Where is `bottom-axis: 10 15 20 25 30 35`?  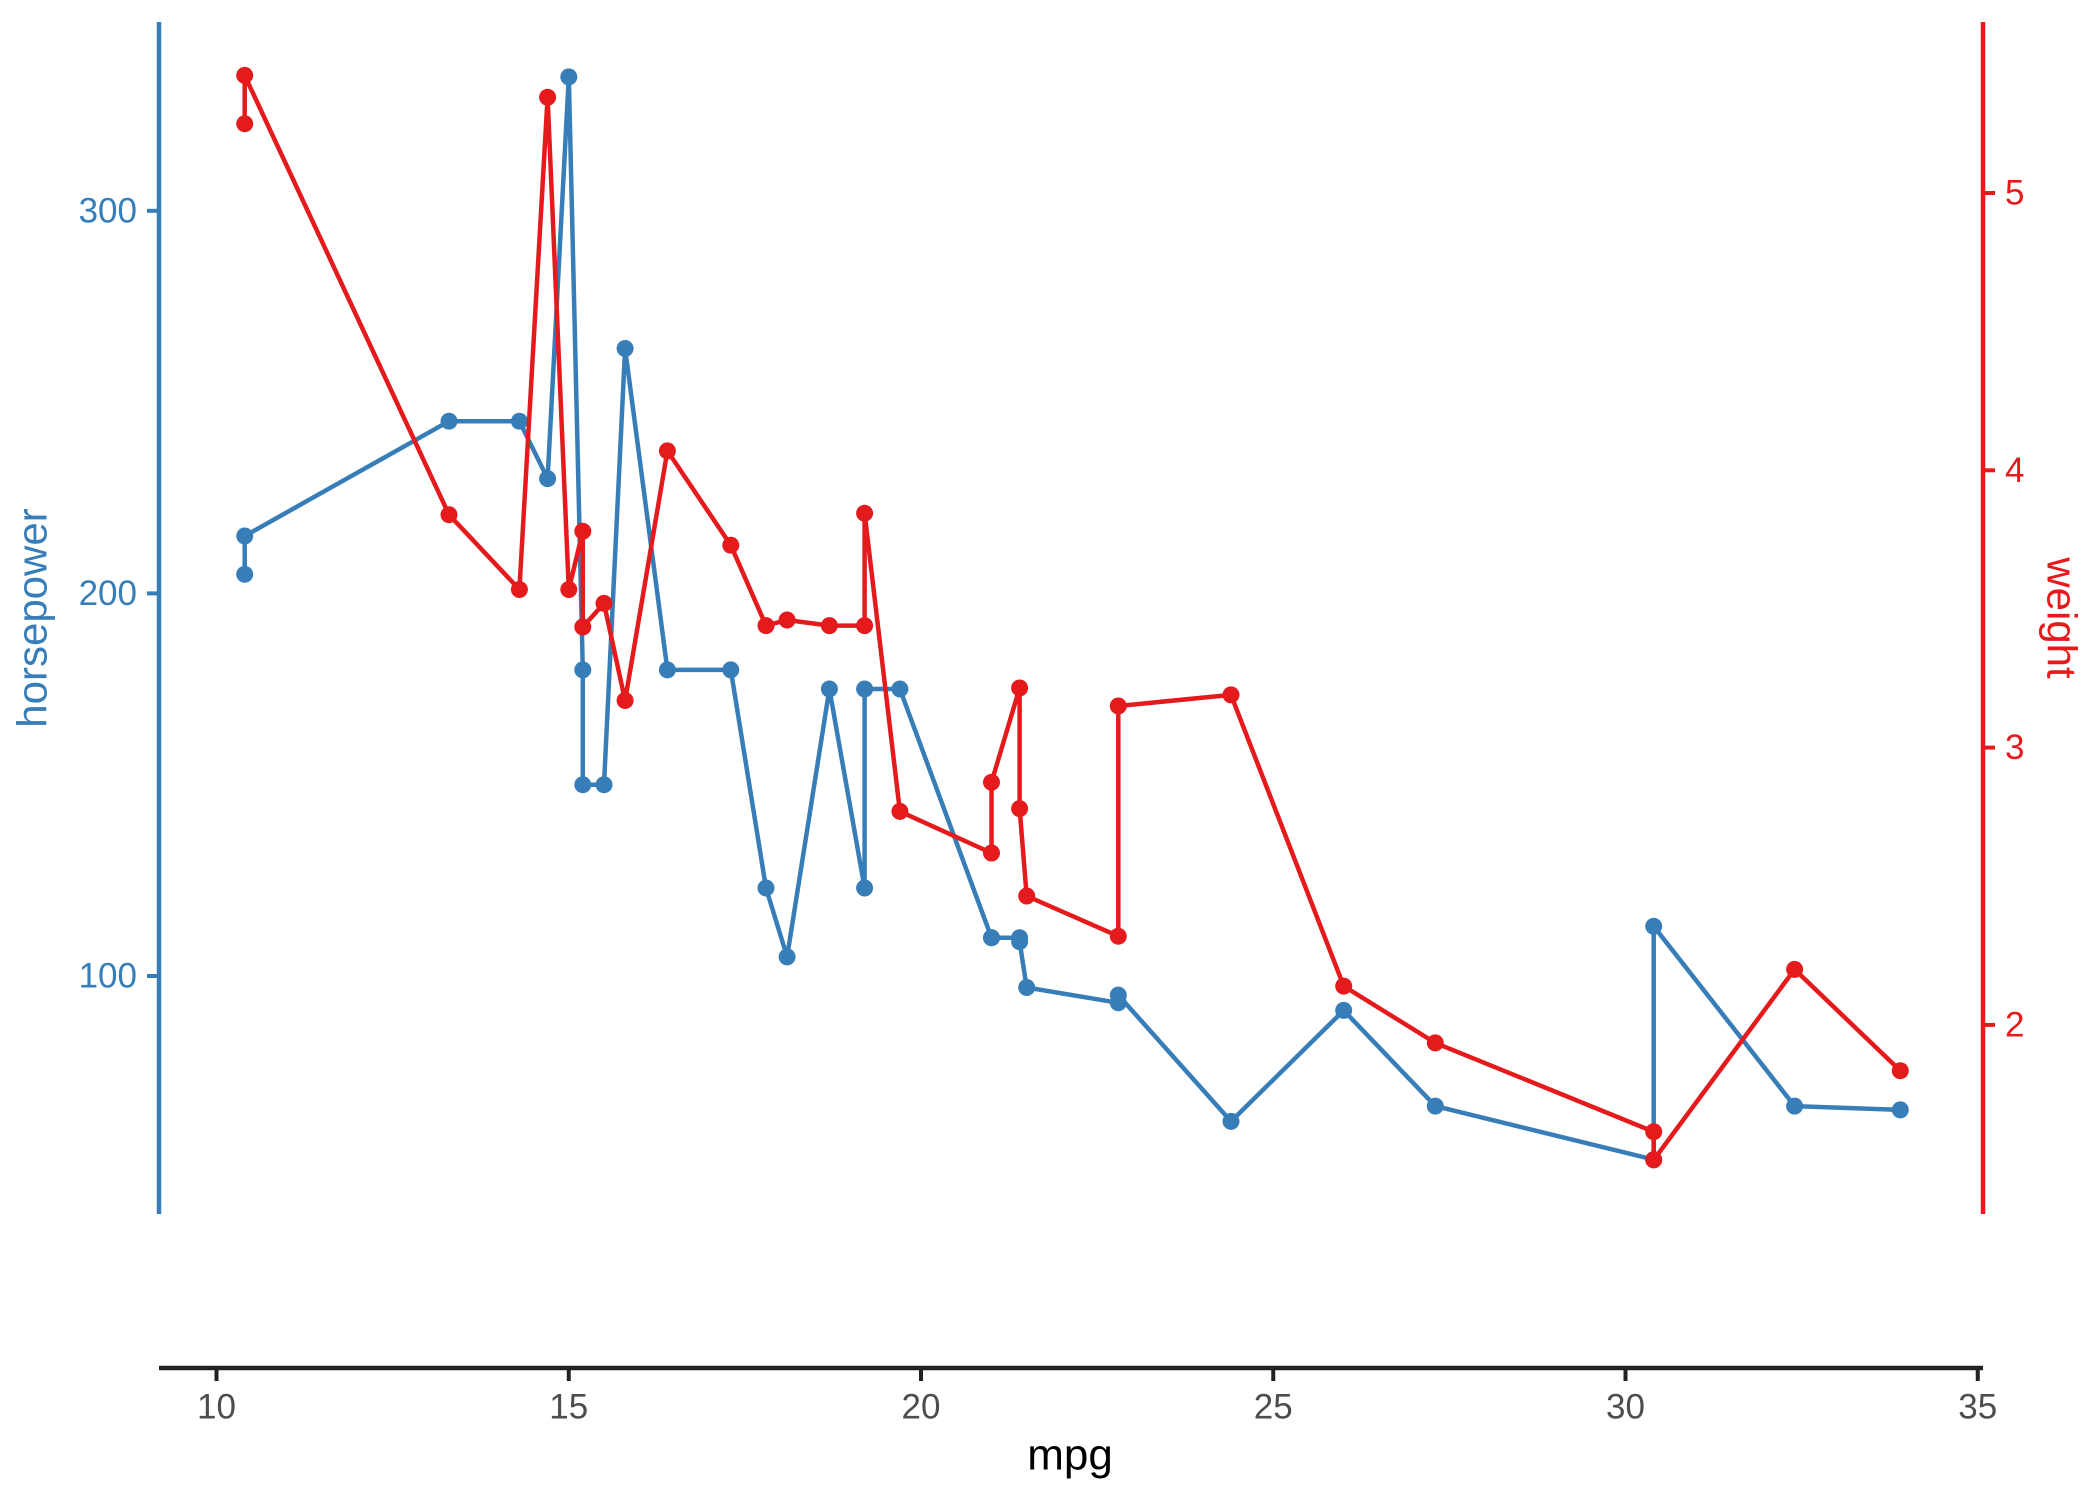
bottom-axis: 10 15 20 25 30 35 is located at coordinates (1078, 1396).